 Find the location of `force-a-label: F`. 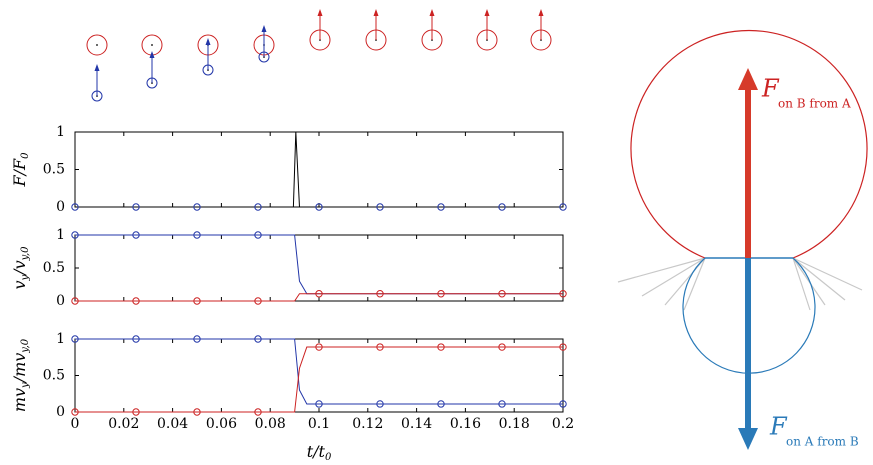

force-a-label: F is located at coordinates (778, 427).